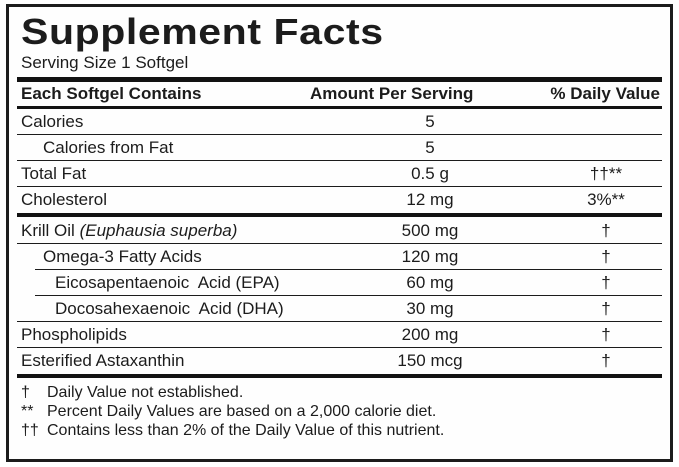 The width and height of the screenshot is (679, 467). I want to click on nutrient-name: Omega-3 Fatty Acids, so click(122, 256).